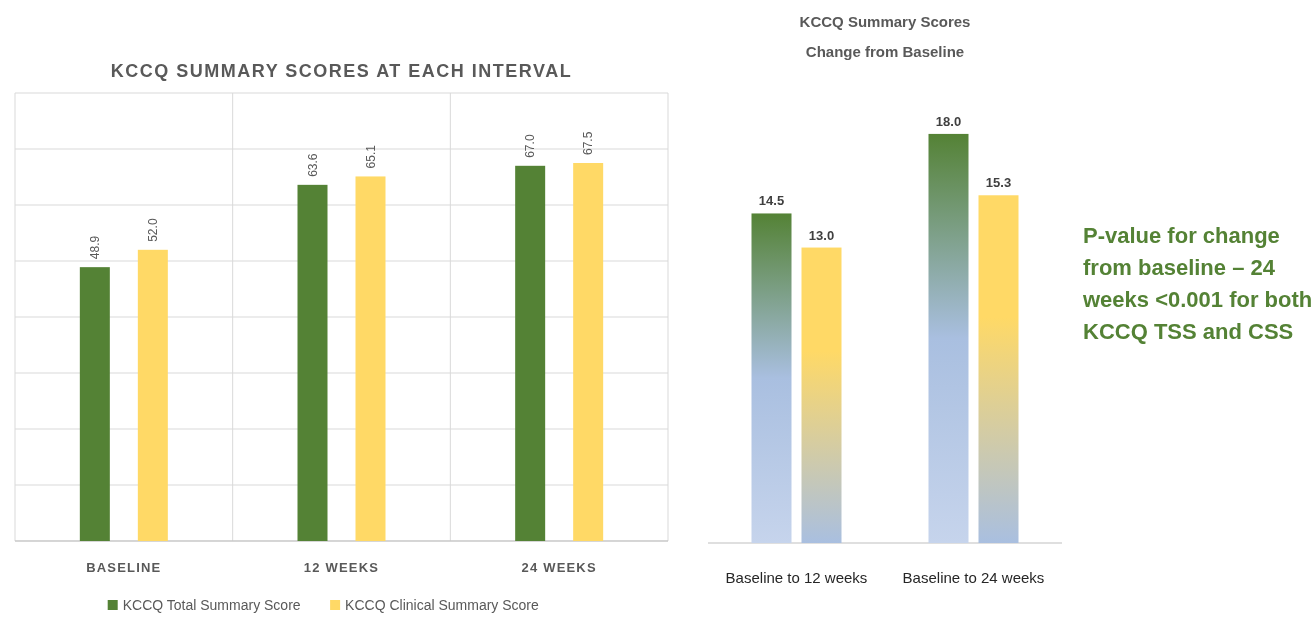 The image size is (1314, 621). Describe the element at coordinates (821, 235) in the screenshot. I see `data-label: 13.0` at that location.